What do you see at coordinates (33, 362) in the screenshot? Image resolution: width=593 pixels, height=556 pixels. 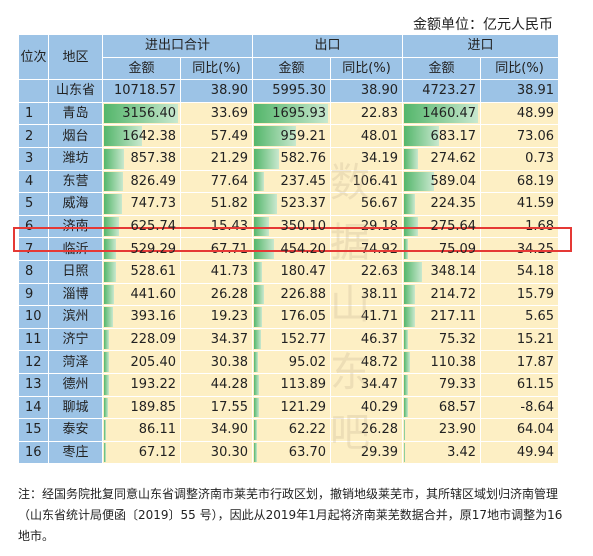 I see `rank-cell: 12` at bounding box center [33, 362].